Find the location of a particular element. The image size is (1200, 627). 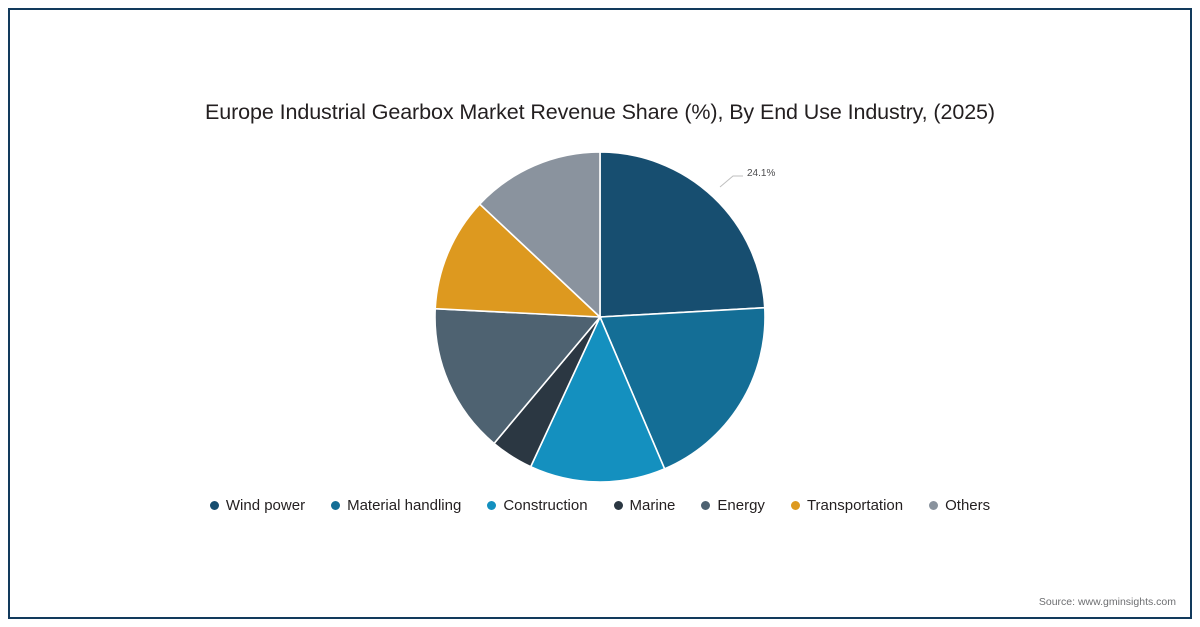

legend-item-label: Marine is located at coordinates (652, 505).